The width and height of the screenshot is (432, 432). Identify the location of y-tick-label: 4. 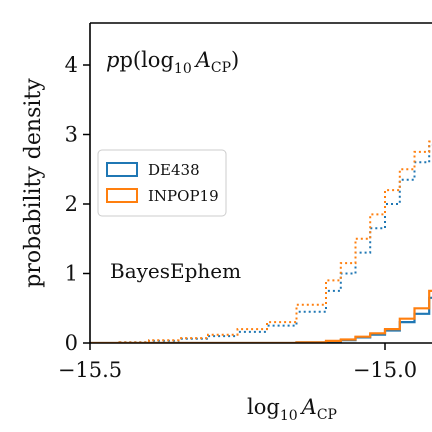
(71, 65).